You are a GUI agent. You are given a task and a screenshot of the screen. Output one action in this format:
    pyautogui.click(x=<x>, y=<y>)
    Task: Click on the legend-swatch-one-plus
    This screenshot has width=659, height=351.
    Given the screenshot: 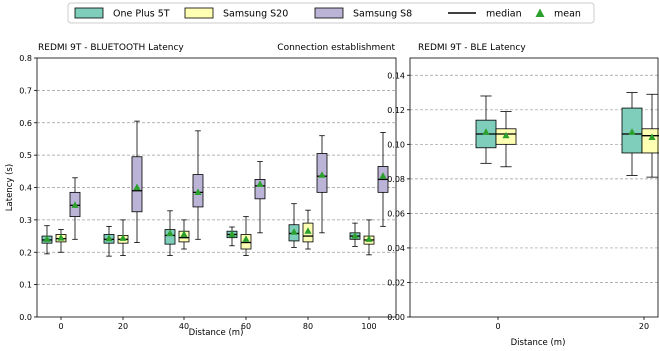 What is the action you would take?
    pyautogui.click(x=89, y=13)
    